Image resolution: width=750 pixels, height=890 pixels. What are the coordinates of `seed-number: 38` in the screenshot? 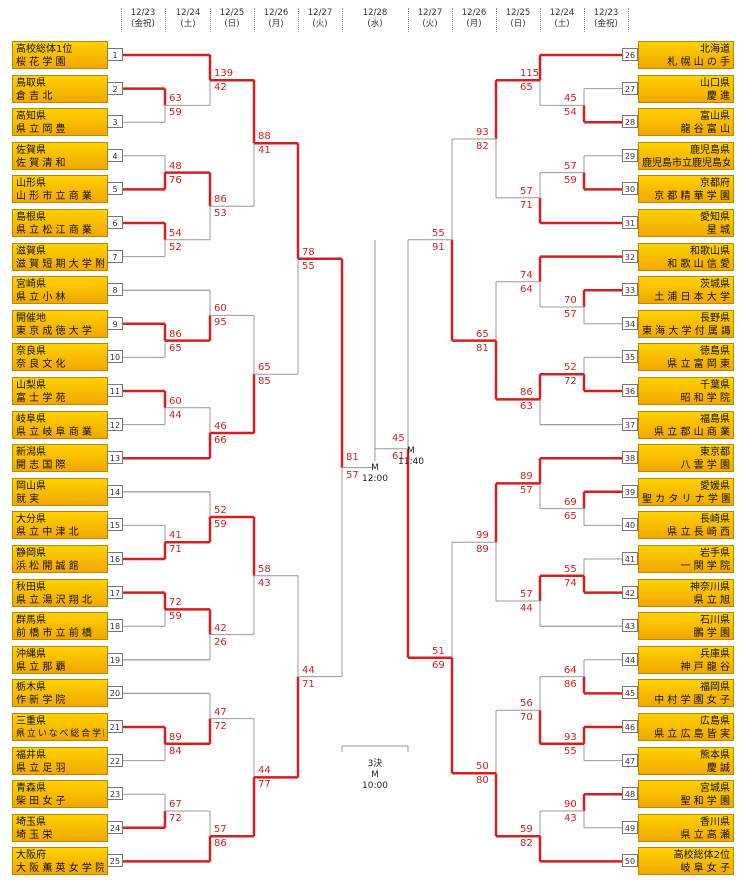 It's located at (630, 458).